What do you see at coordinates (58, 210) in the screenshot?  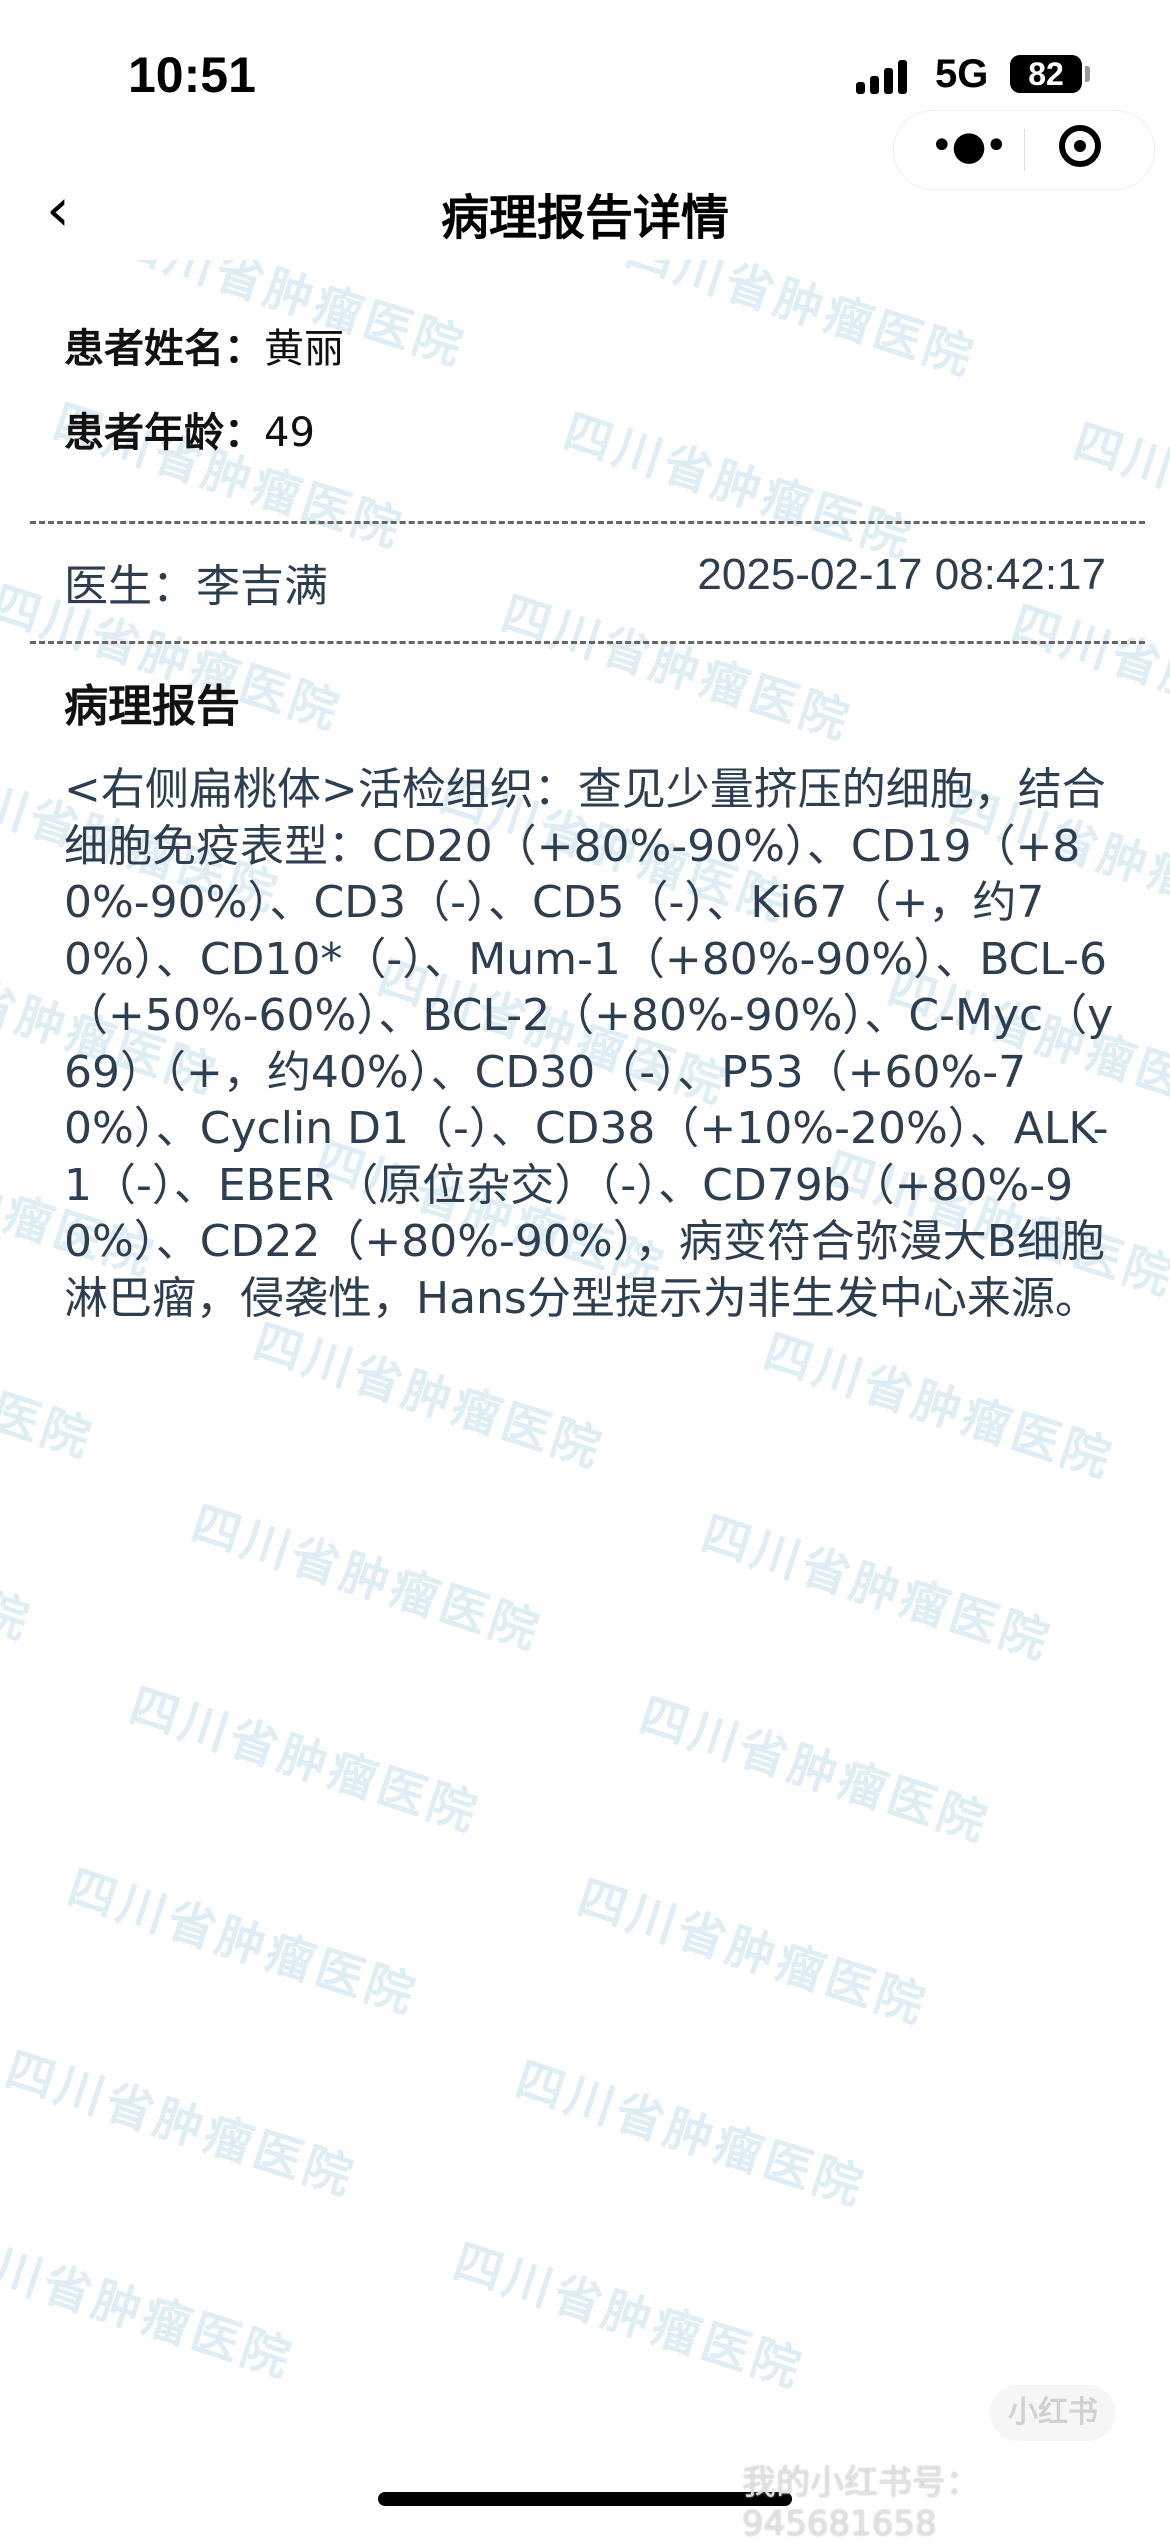 I see `chevron-left-icon: ‹` at bounding box center [58, 210].